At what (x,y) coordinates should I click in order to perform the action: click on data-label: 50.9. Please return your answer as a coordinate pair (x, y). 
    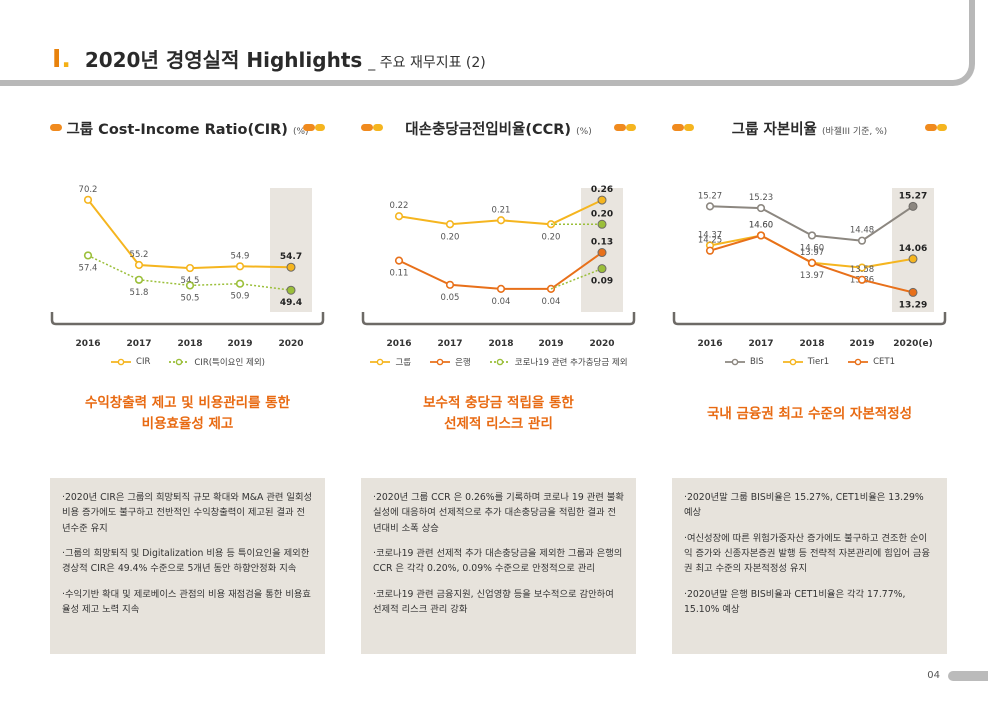
    Looking at the image, I should click on (240, 297).